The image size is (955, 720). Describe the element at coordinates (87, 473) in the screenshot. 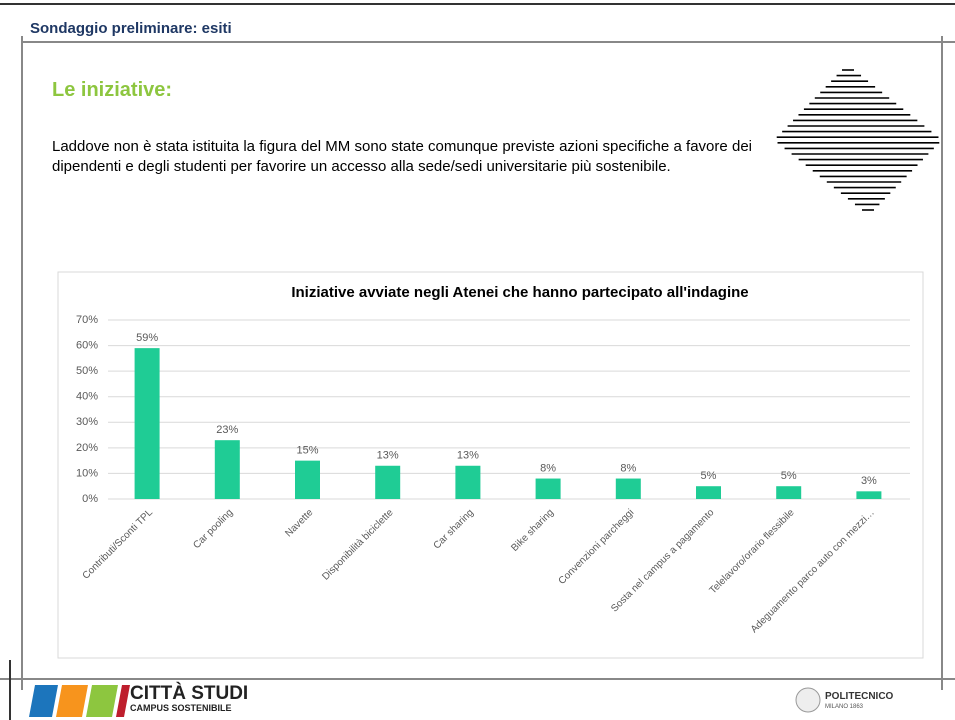

I see `y-tick-label: 10%` at that location.